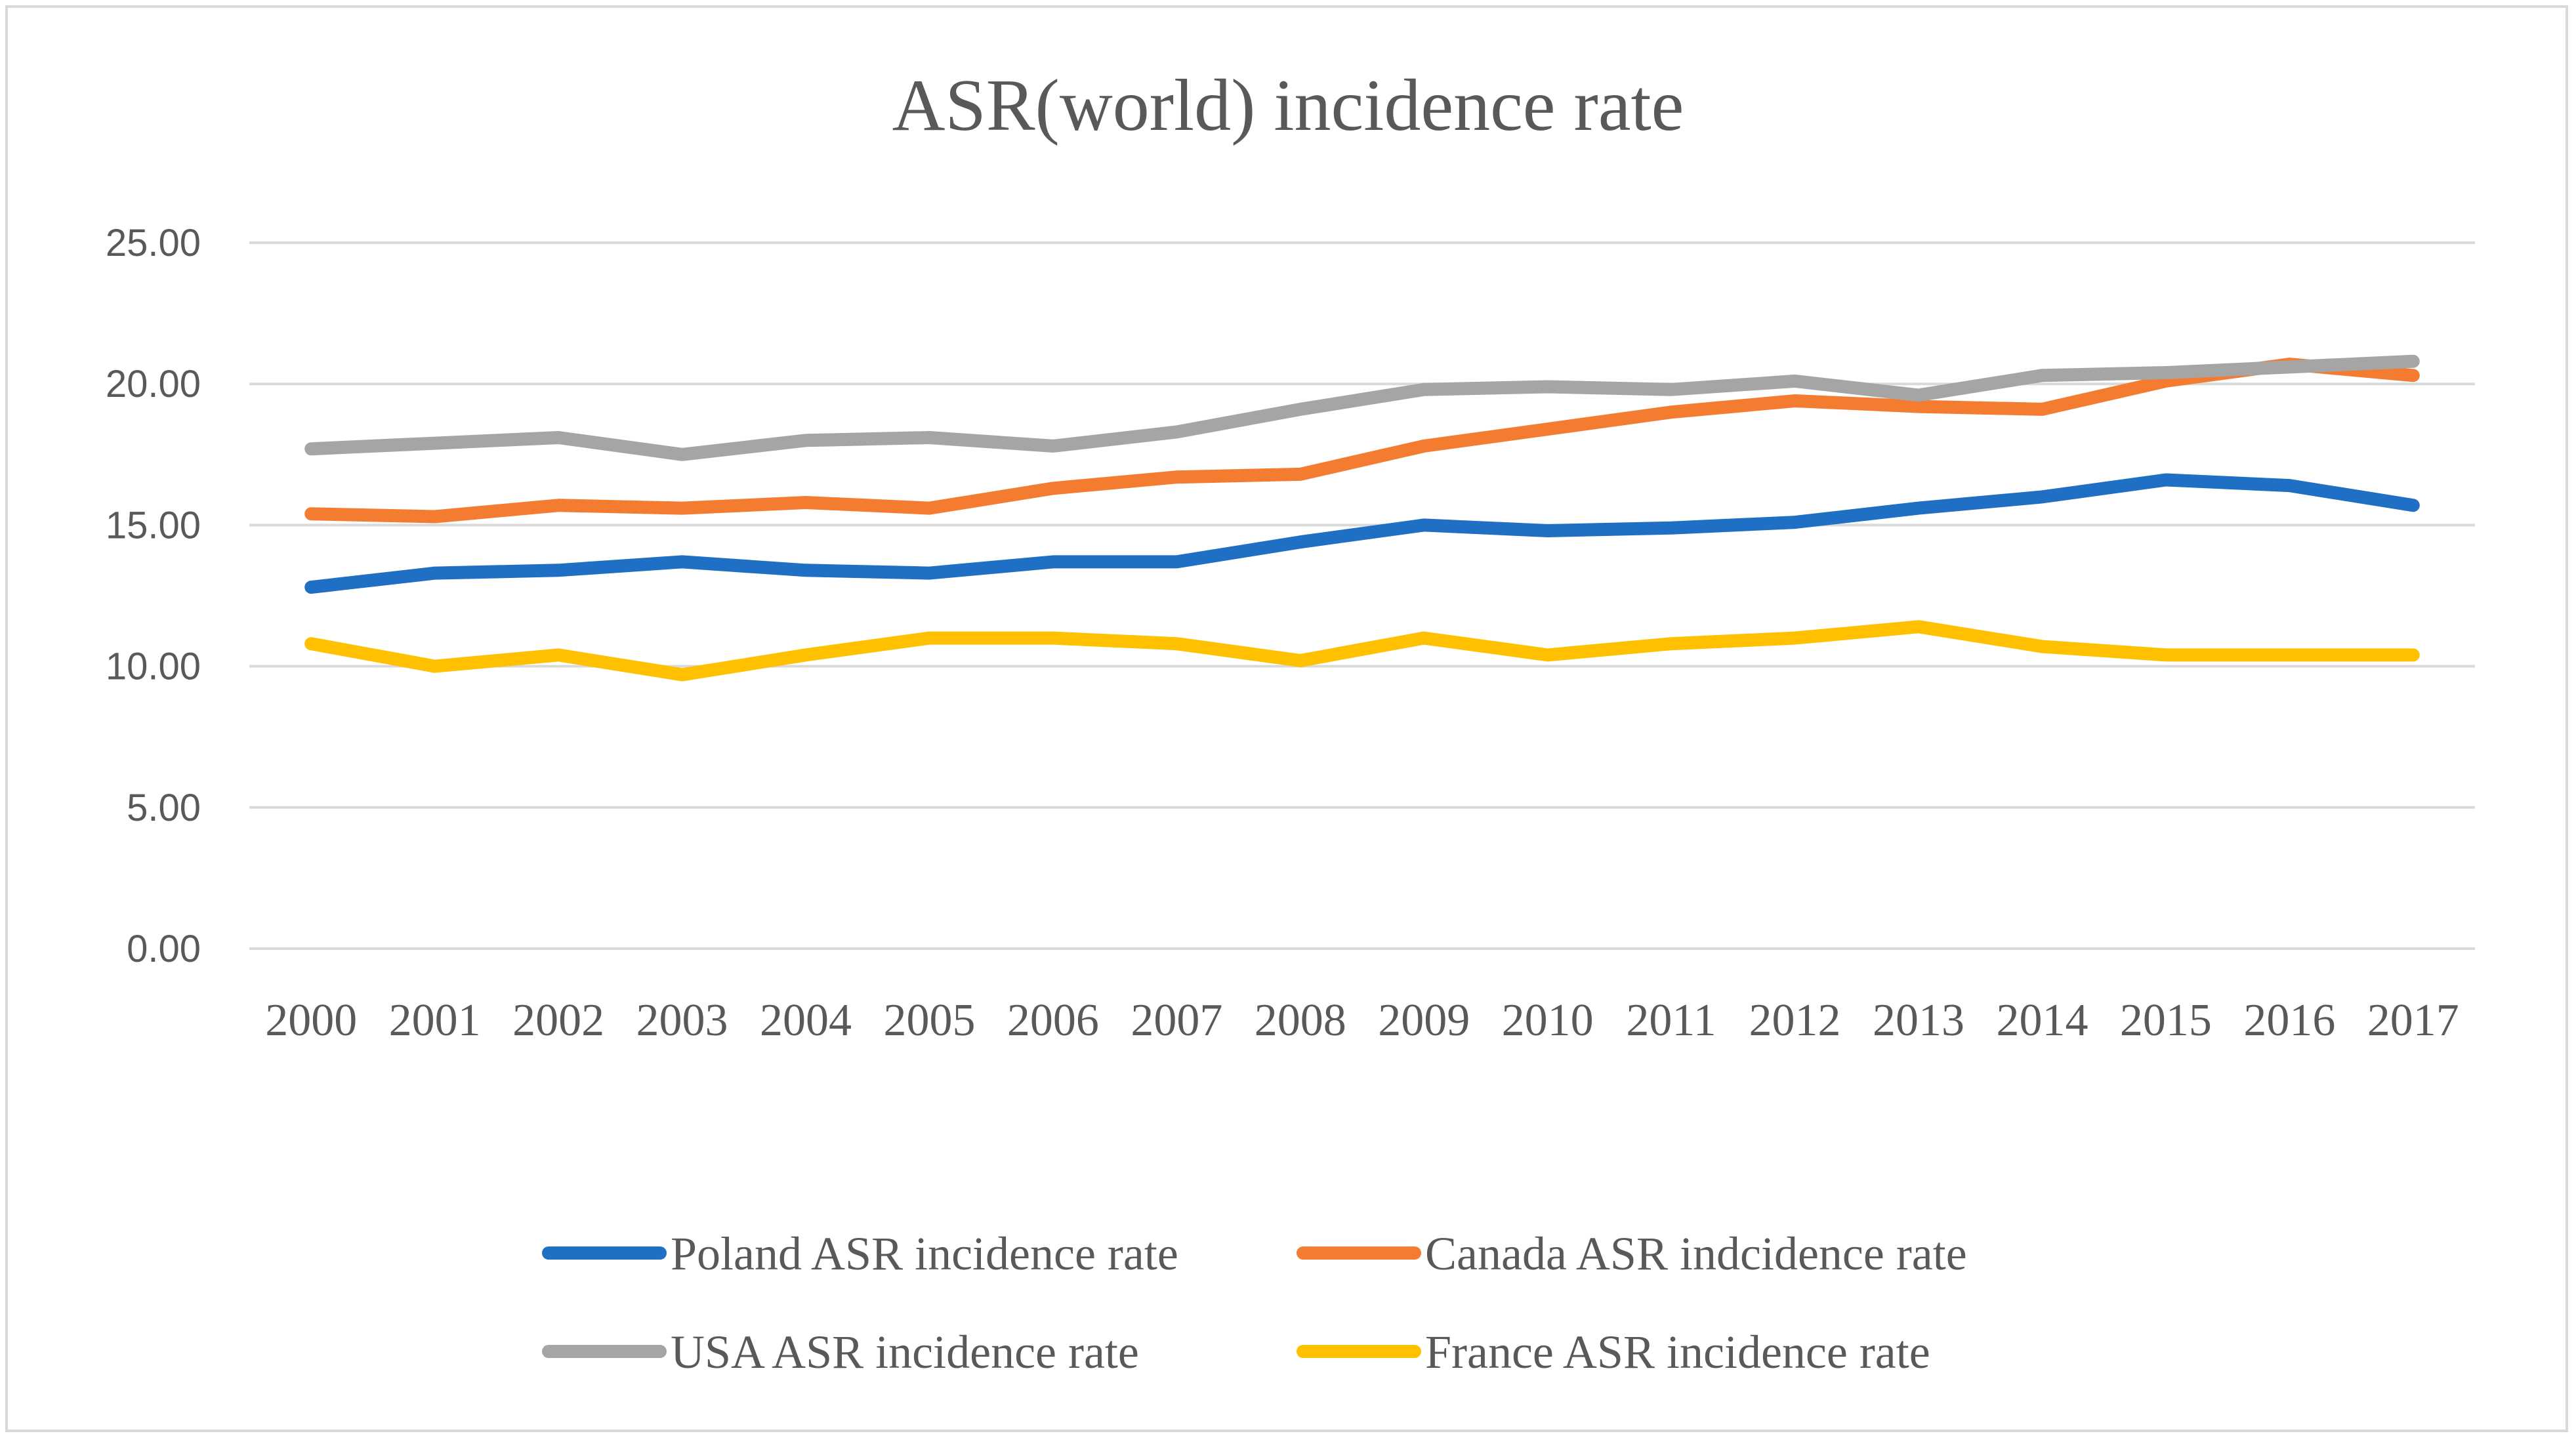 This screenshot has width=2576, height=1440. I want to click on x-tick-label: 2001, so click(435, 1021).